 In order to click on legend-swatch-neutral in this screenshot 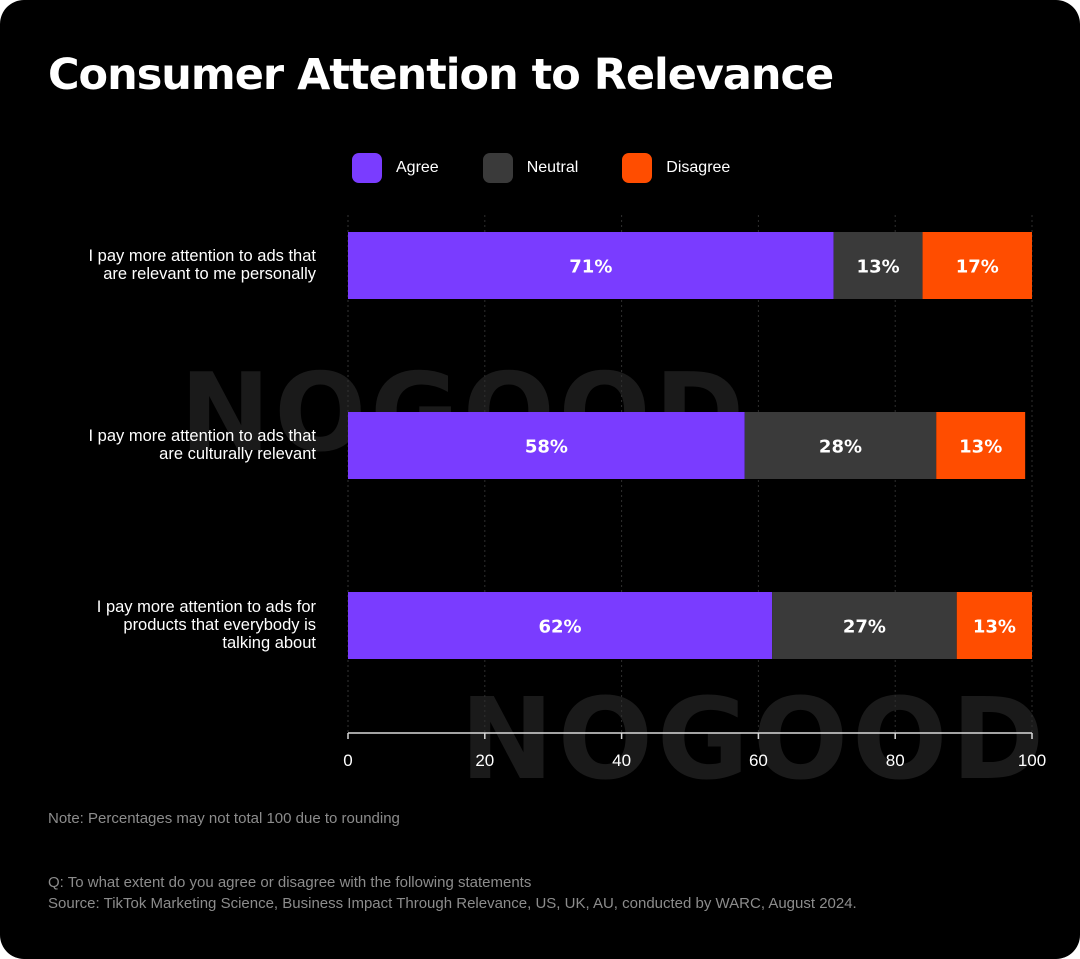, I will do `click(497, 168)`.